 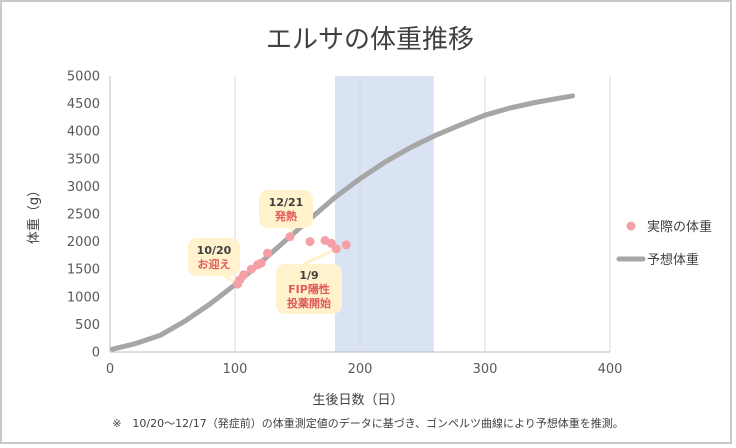 What do you see at coordinates (83, 159) in the screenshot?
I see `y-tick-label: 3500` at bounding box center [83, 159].